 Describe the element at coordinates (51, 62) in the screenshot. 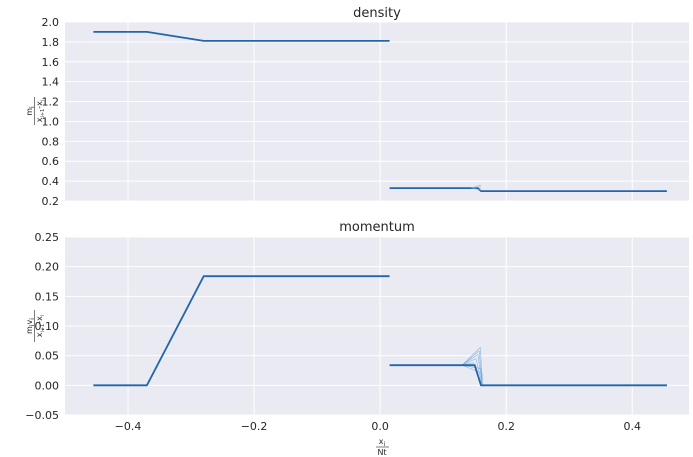

I see `y-tick-label: 1.6` at that location.